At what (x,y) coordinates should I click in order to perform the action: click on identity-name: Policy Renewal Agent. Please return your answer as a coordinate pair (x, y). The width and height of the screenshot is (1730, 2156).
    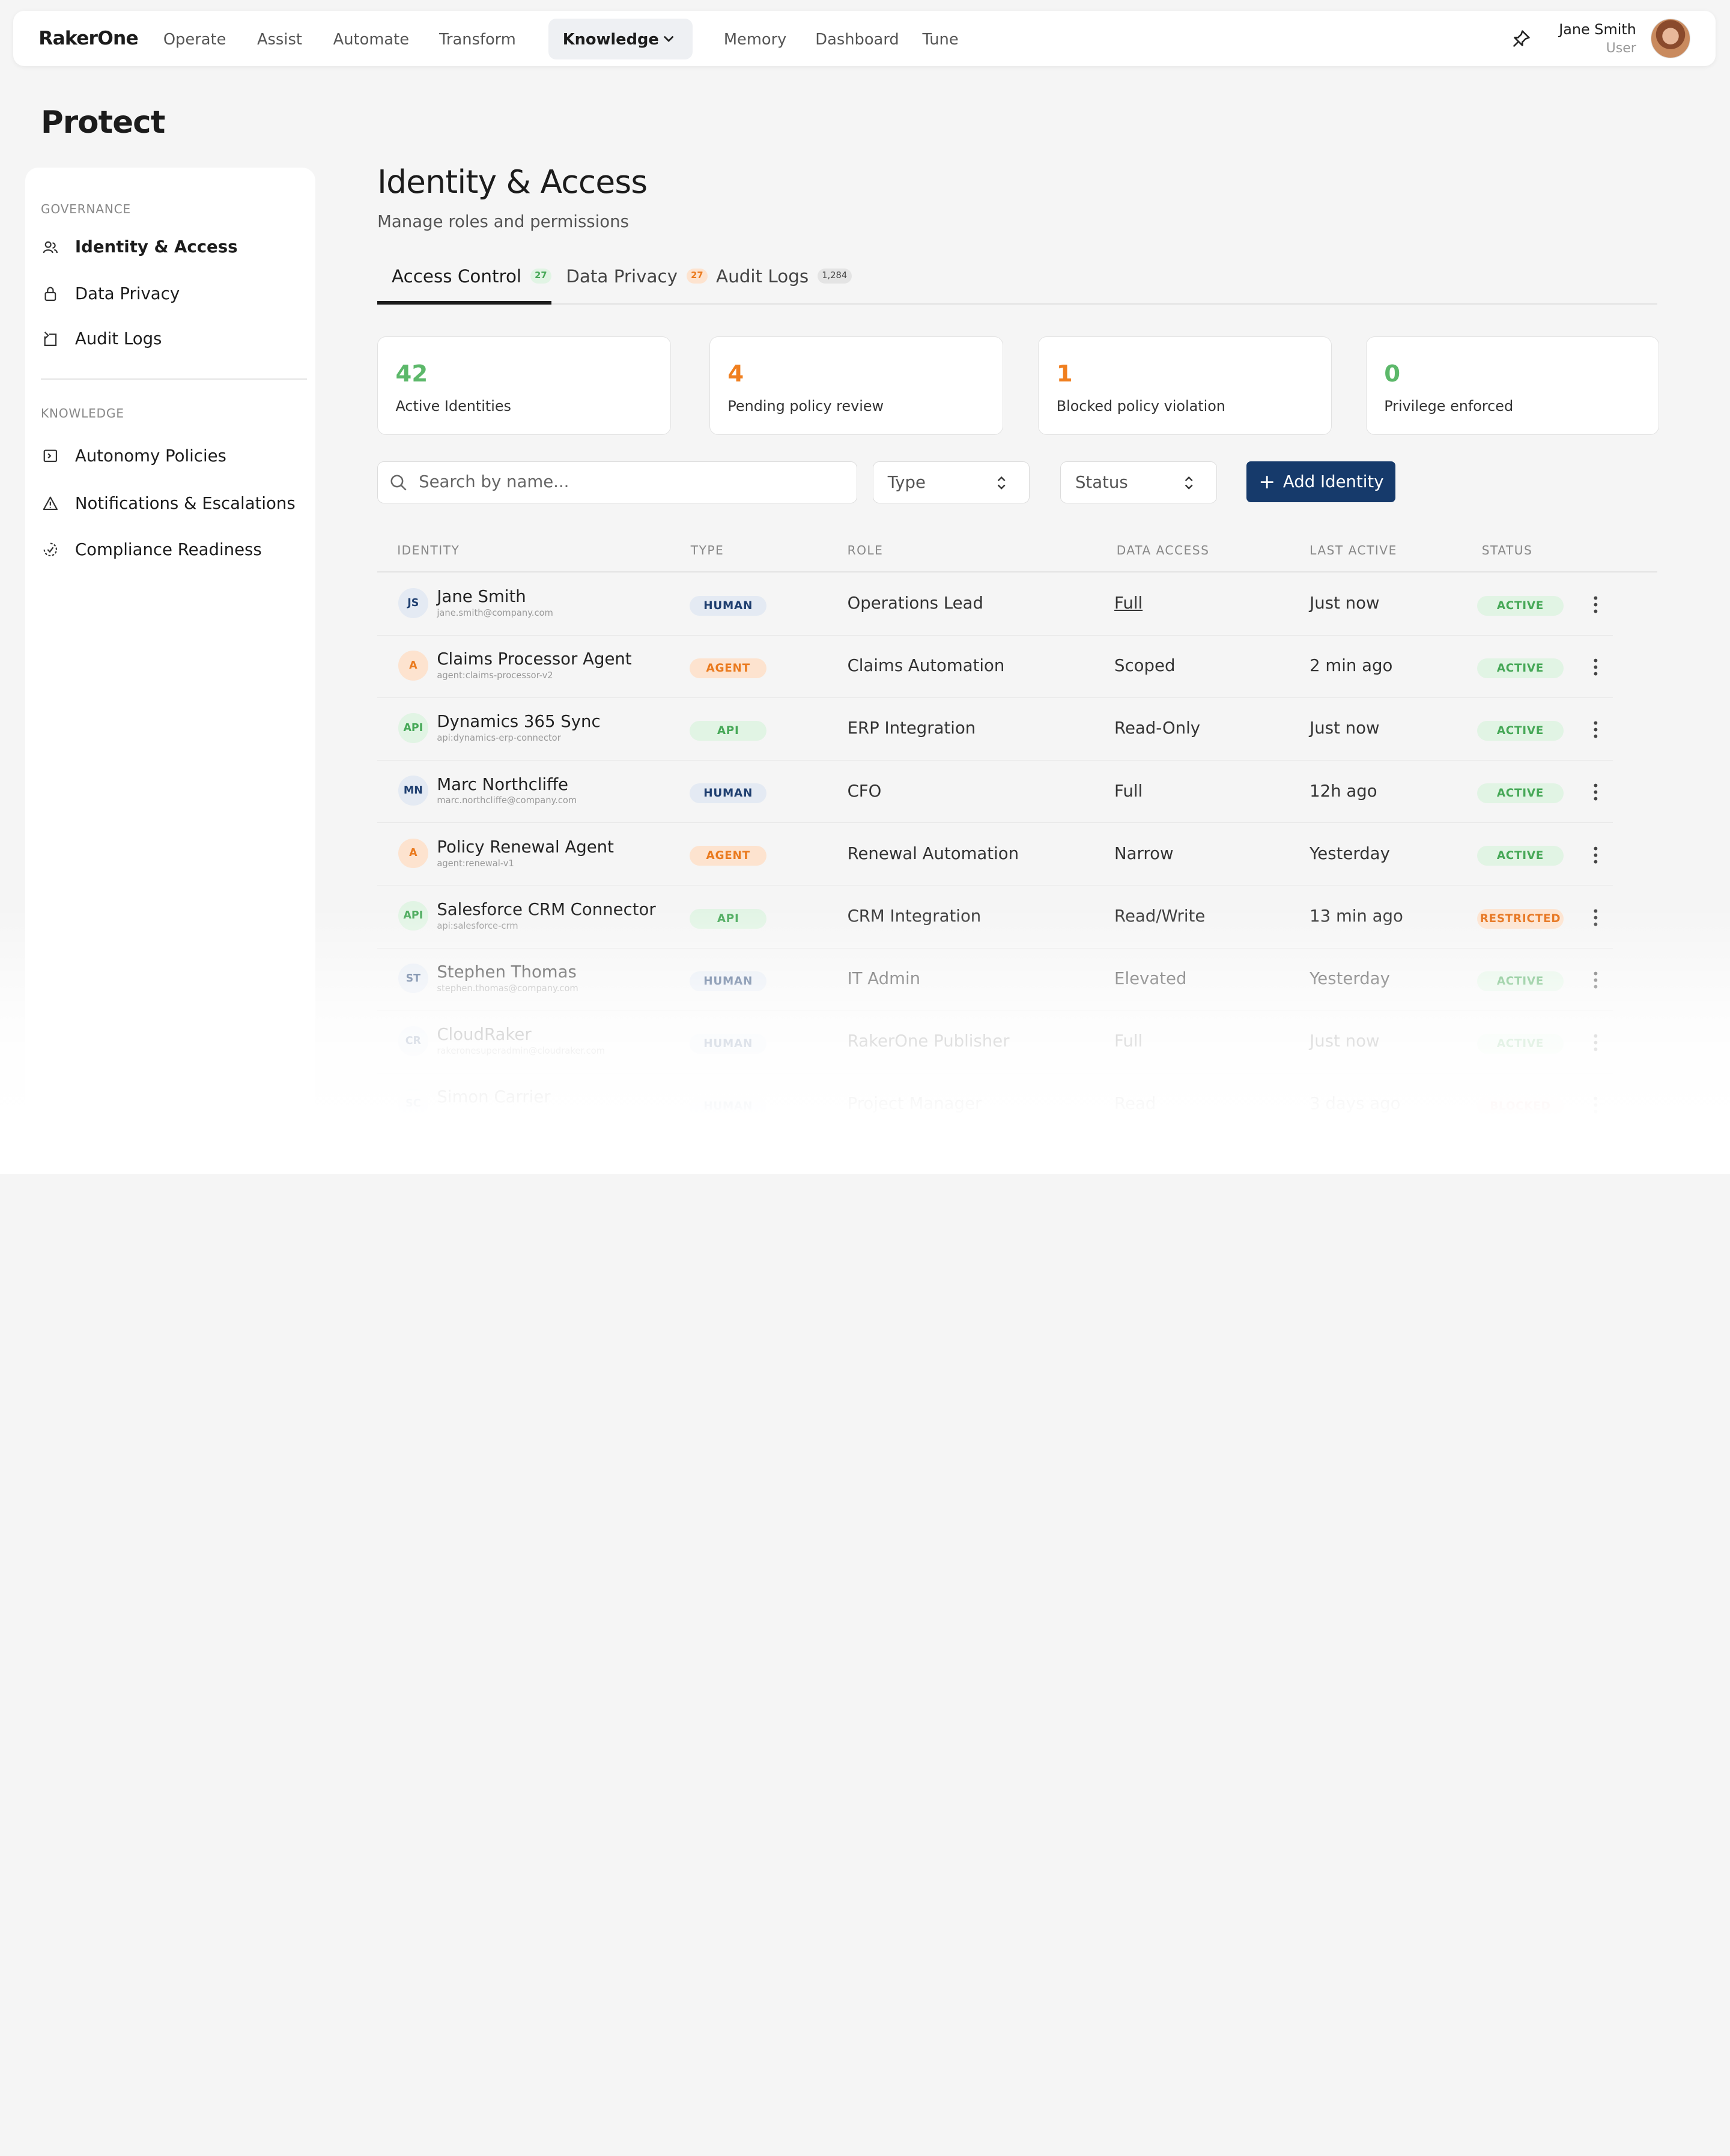
    Looking at the image, I should click on (525, 847).